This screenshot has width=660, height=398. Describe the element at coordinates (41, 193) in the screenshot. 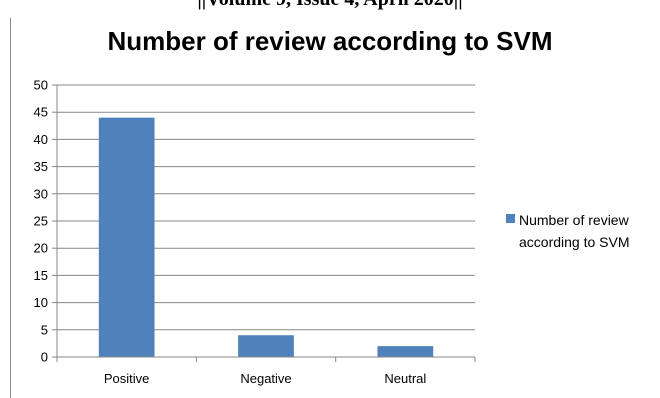

I see `y-tick-label: 30` at that location.